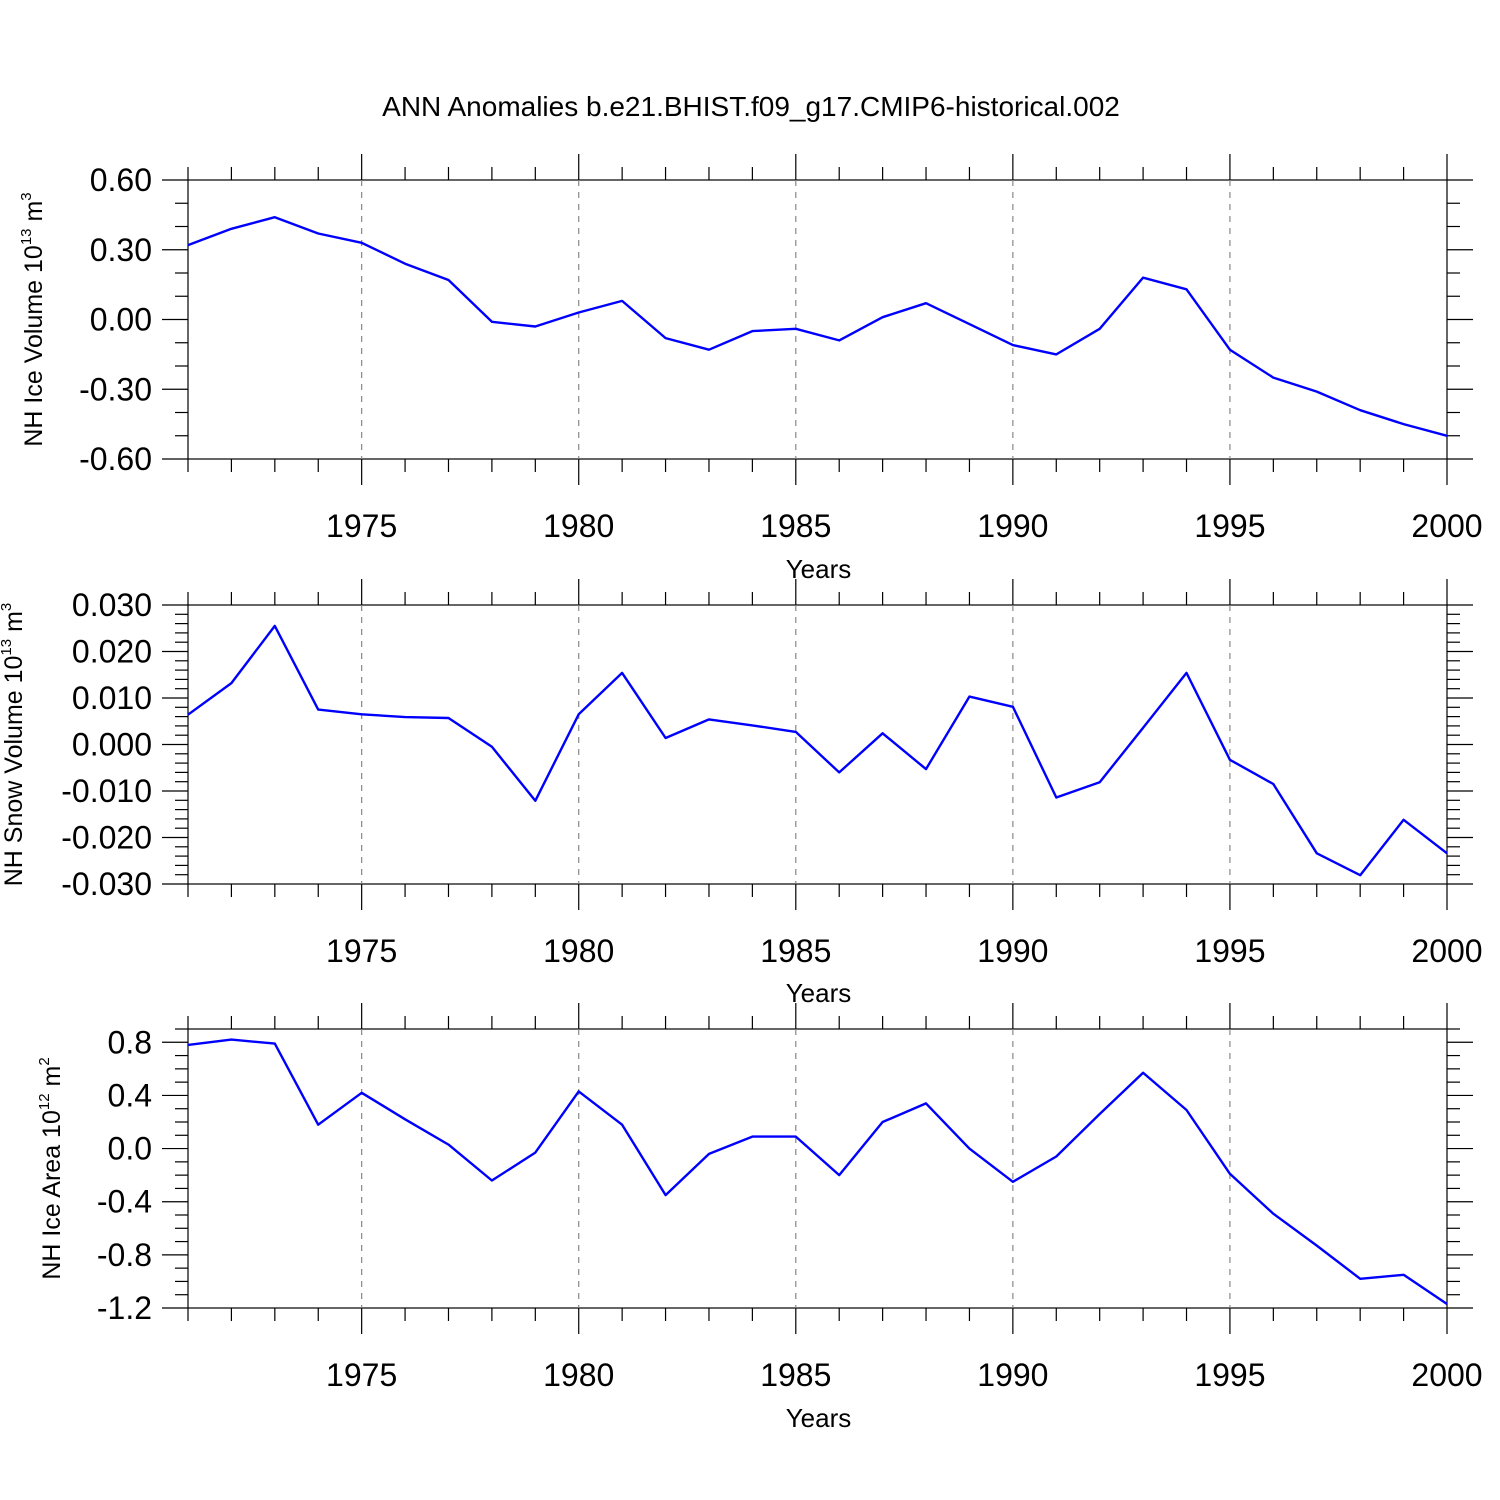 The height and width of the screenshot is (1500, 1500). Describe the element at coordinates (124, 1255) in the screenshot. I see `y-tick-label: -0.8` at that location.